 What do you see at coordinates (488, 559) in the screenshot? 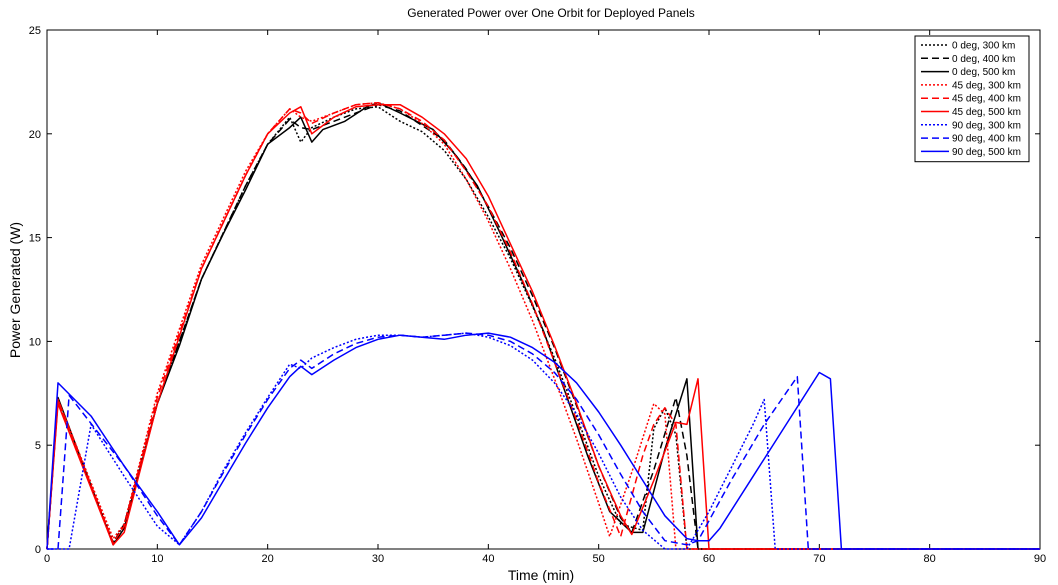
I see `x-tick-label: 40` at bounding box center [488, 559].